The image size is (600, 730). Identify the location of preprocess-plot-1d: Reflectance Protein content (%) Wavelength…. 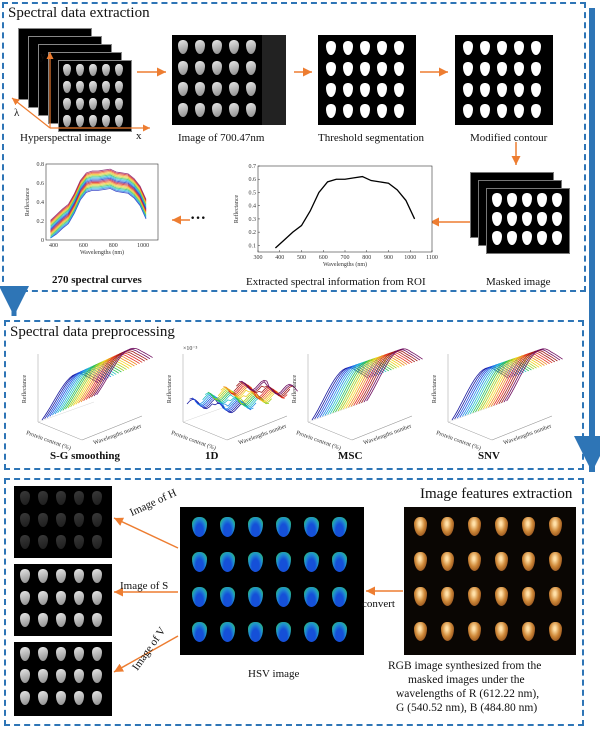
(231, 398).